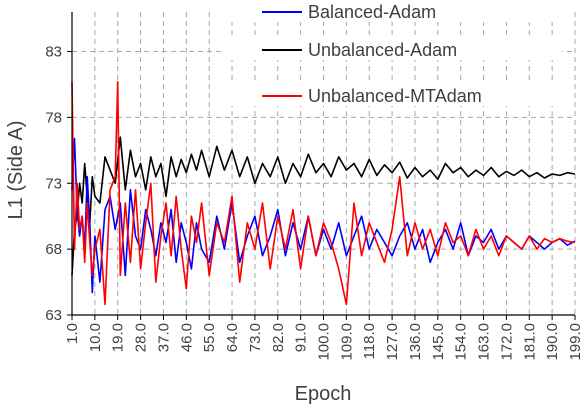  Describe the element at coordinates (484, 342) in the screenshot. I see `x-tick-label: 163.0` at that location.